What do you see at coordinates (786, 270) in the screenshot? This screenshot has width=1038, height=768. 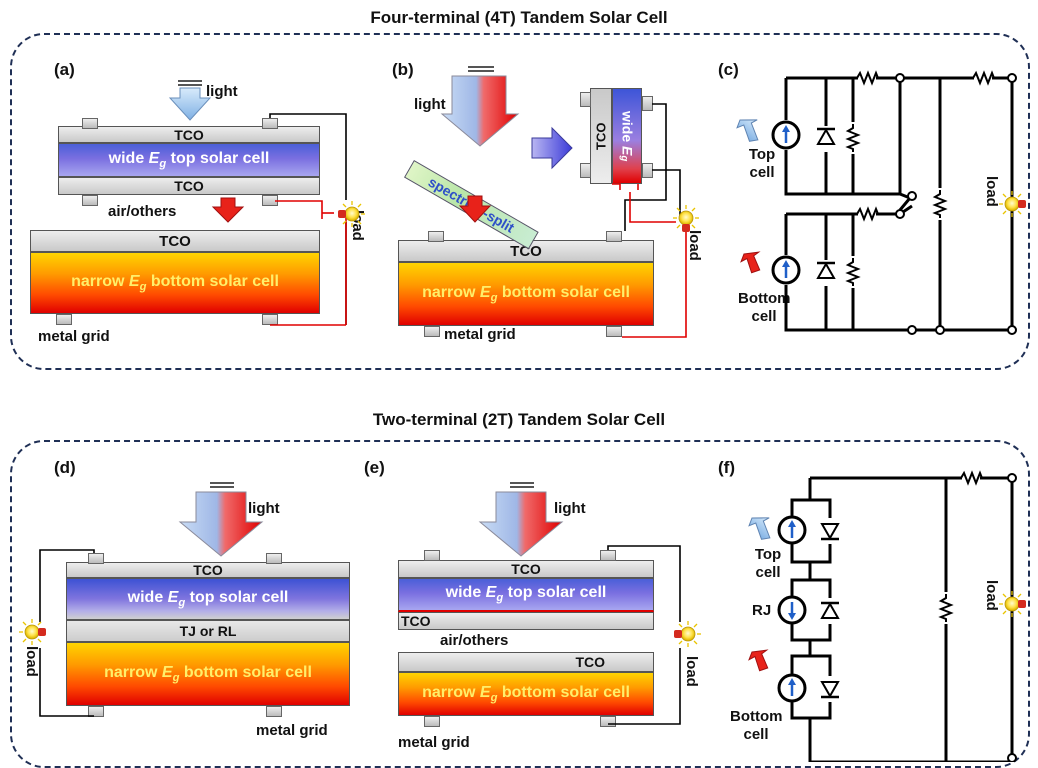 I see `bottom-current-source-icon` at bounding box center [786, 270].